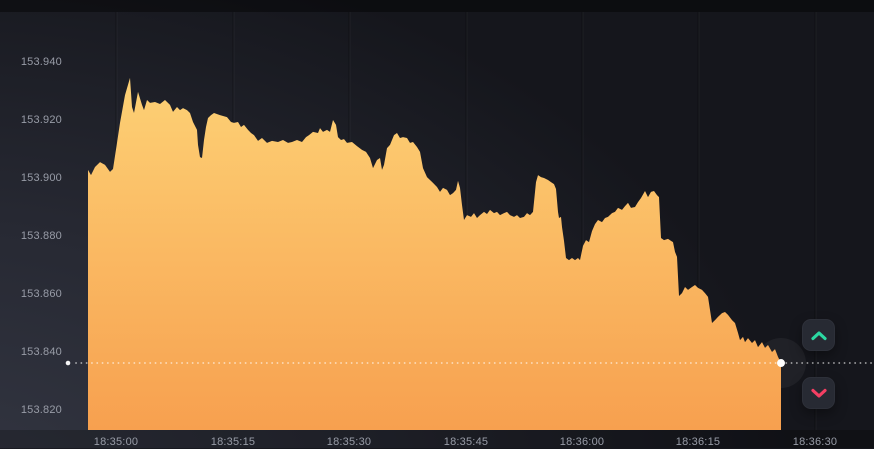 The width and height of the screenshot is (874, 449). Describe the element at coordinates (41, 236) in the screenshot. I see `price-tick-label: 153.880` at that location.